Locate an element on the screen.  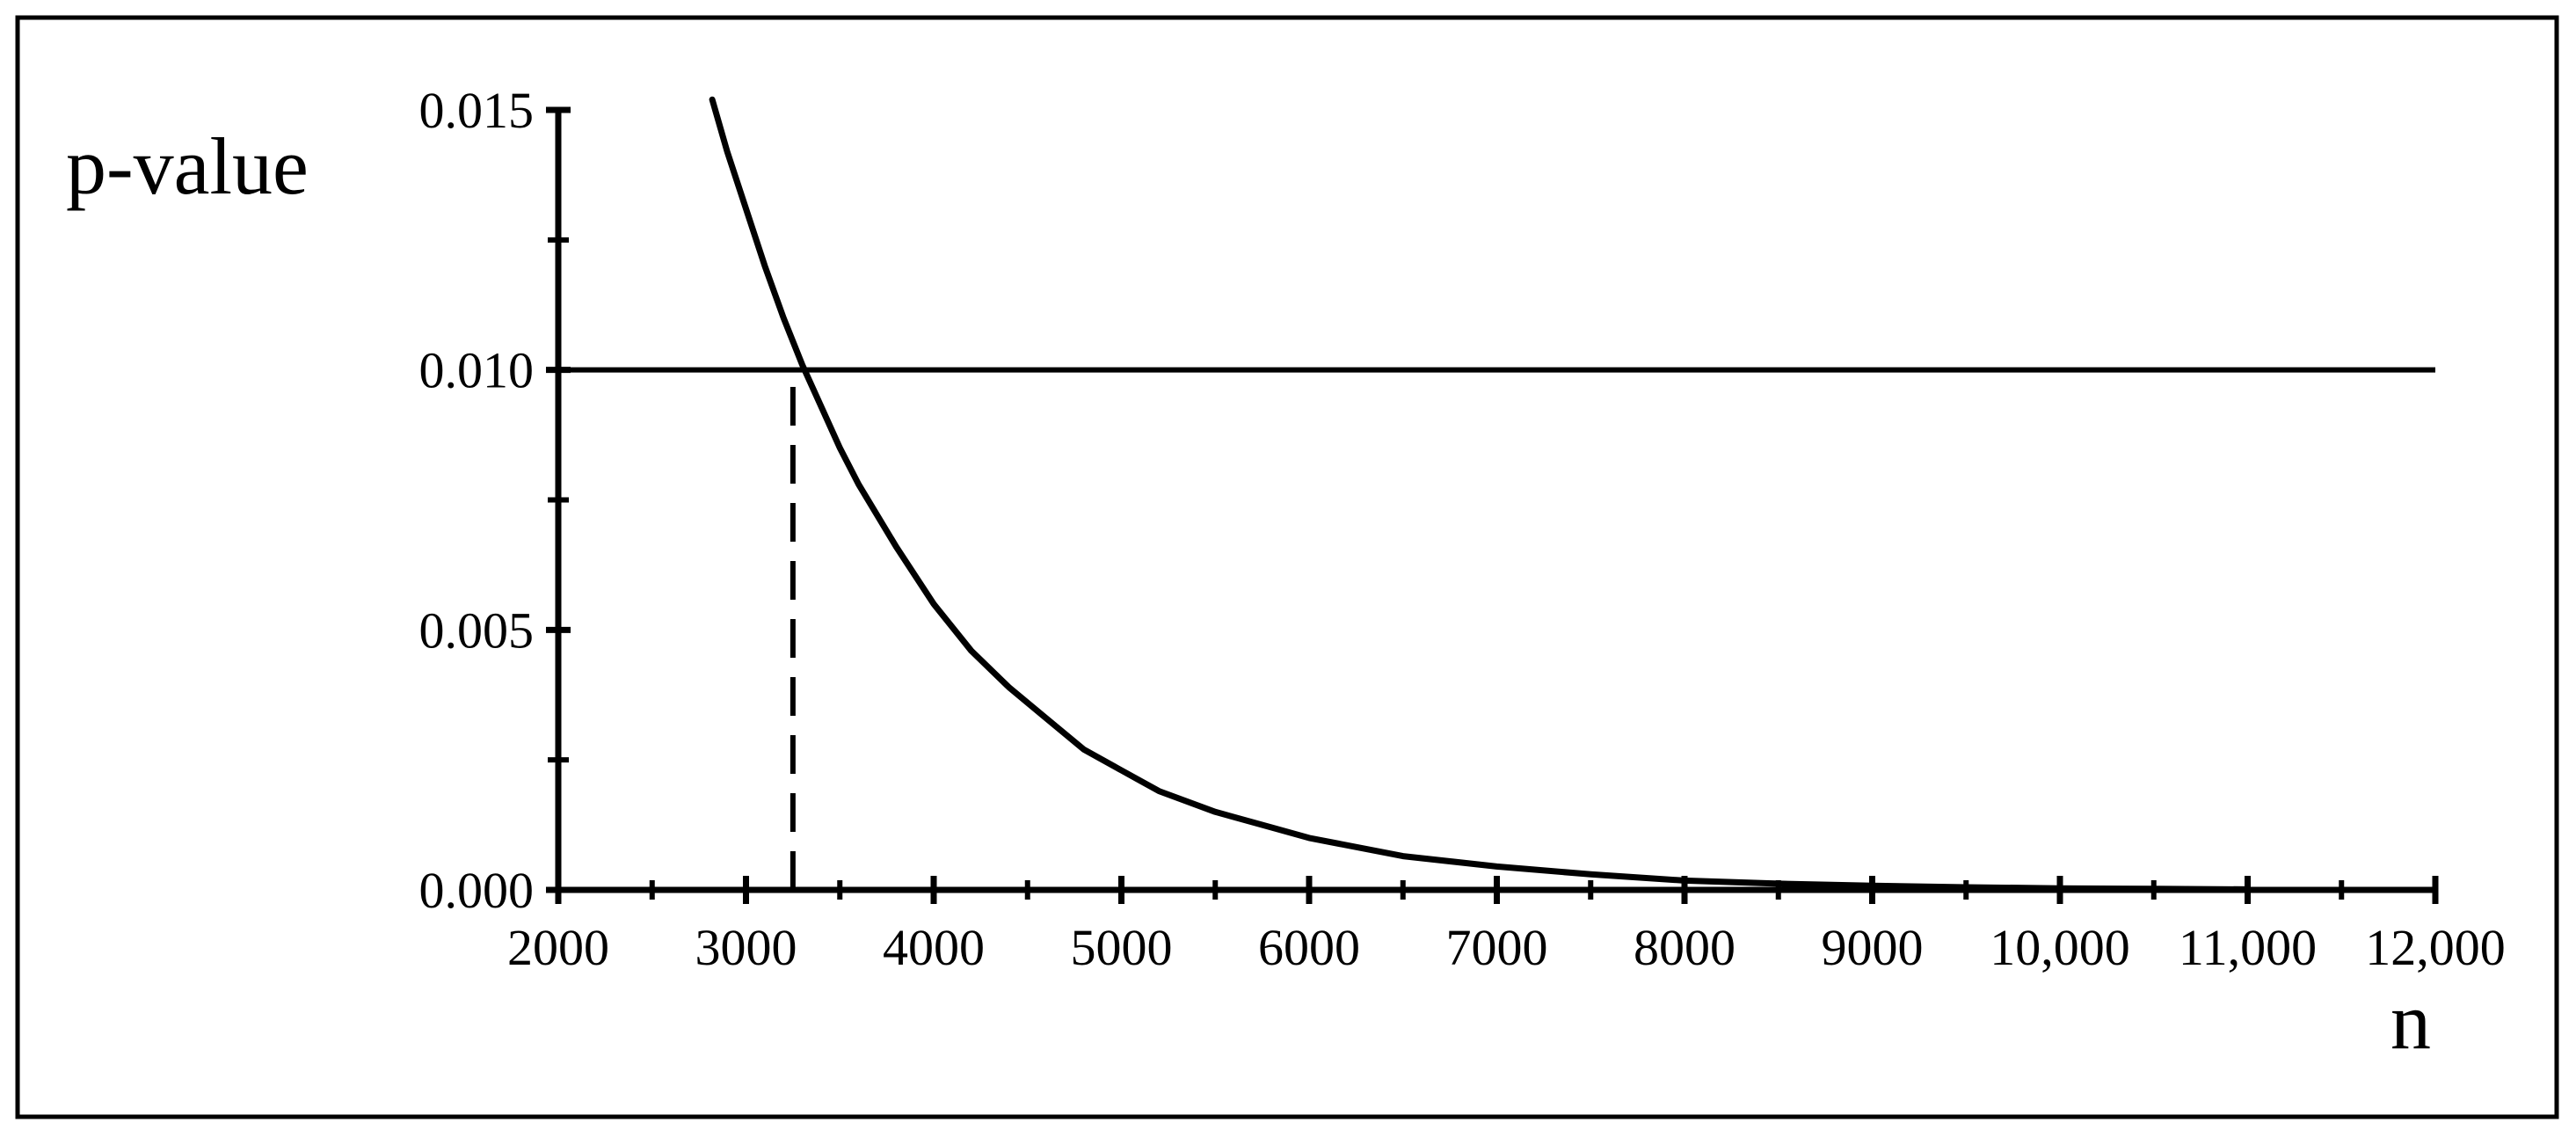
y-axis-title: p-value is located at coordinates (187, 166).